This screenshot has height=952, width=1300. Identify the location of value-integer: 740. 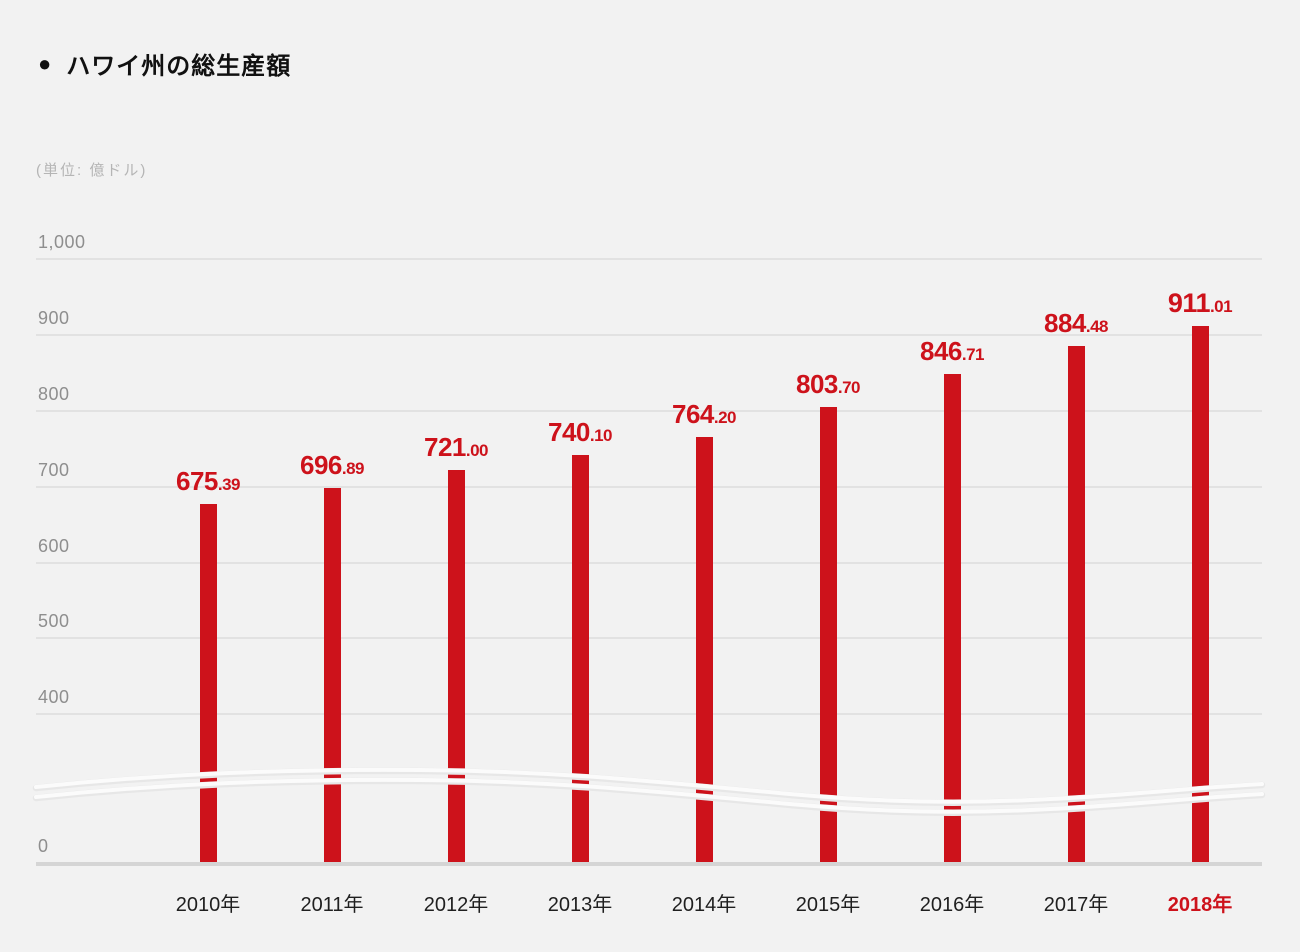
(568, 432).